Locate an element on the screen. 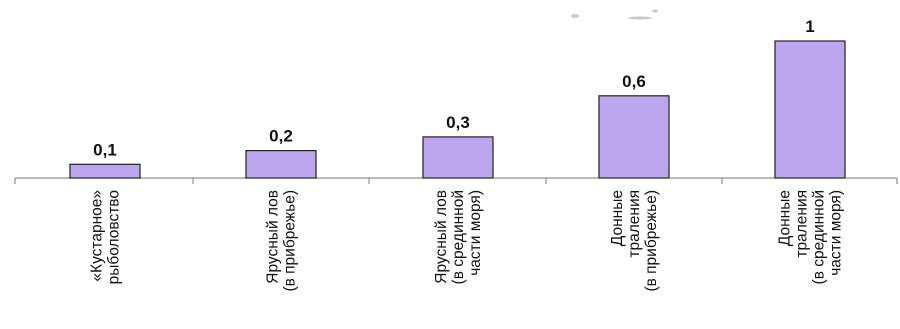  category-label: Донные траления (в срединной части моря) is located at coordinates (811, 237).